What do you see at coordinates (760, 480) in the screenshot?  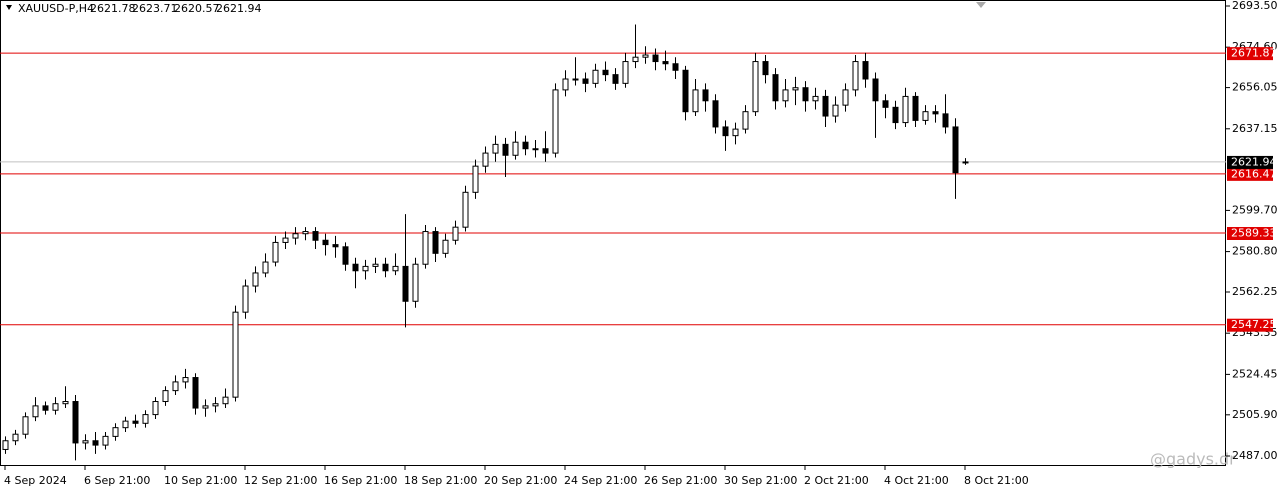 I see `x-tick-label: 30 Sep 21:00` at bounding box center [760, 480].